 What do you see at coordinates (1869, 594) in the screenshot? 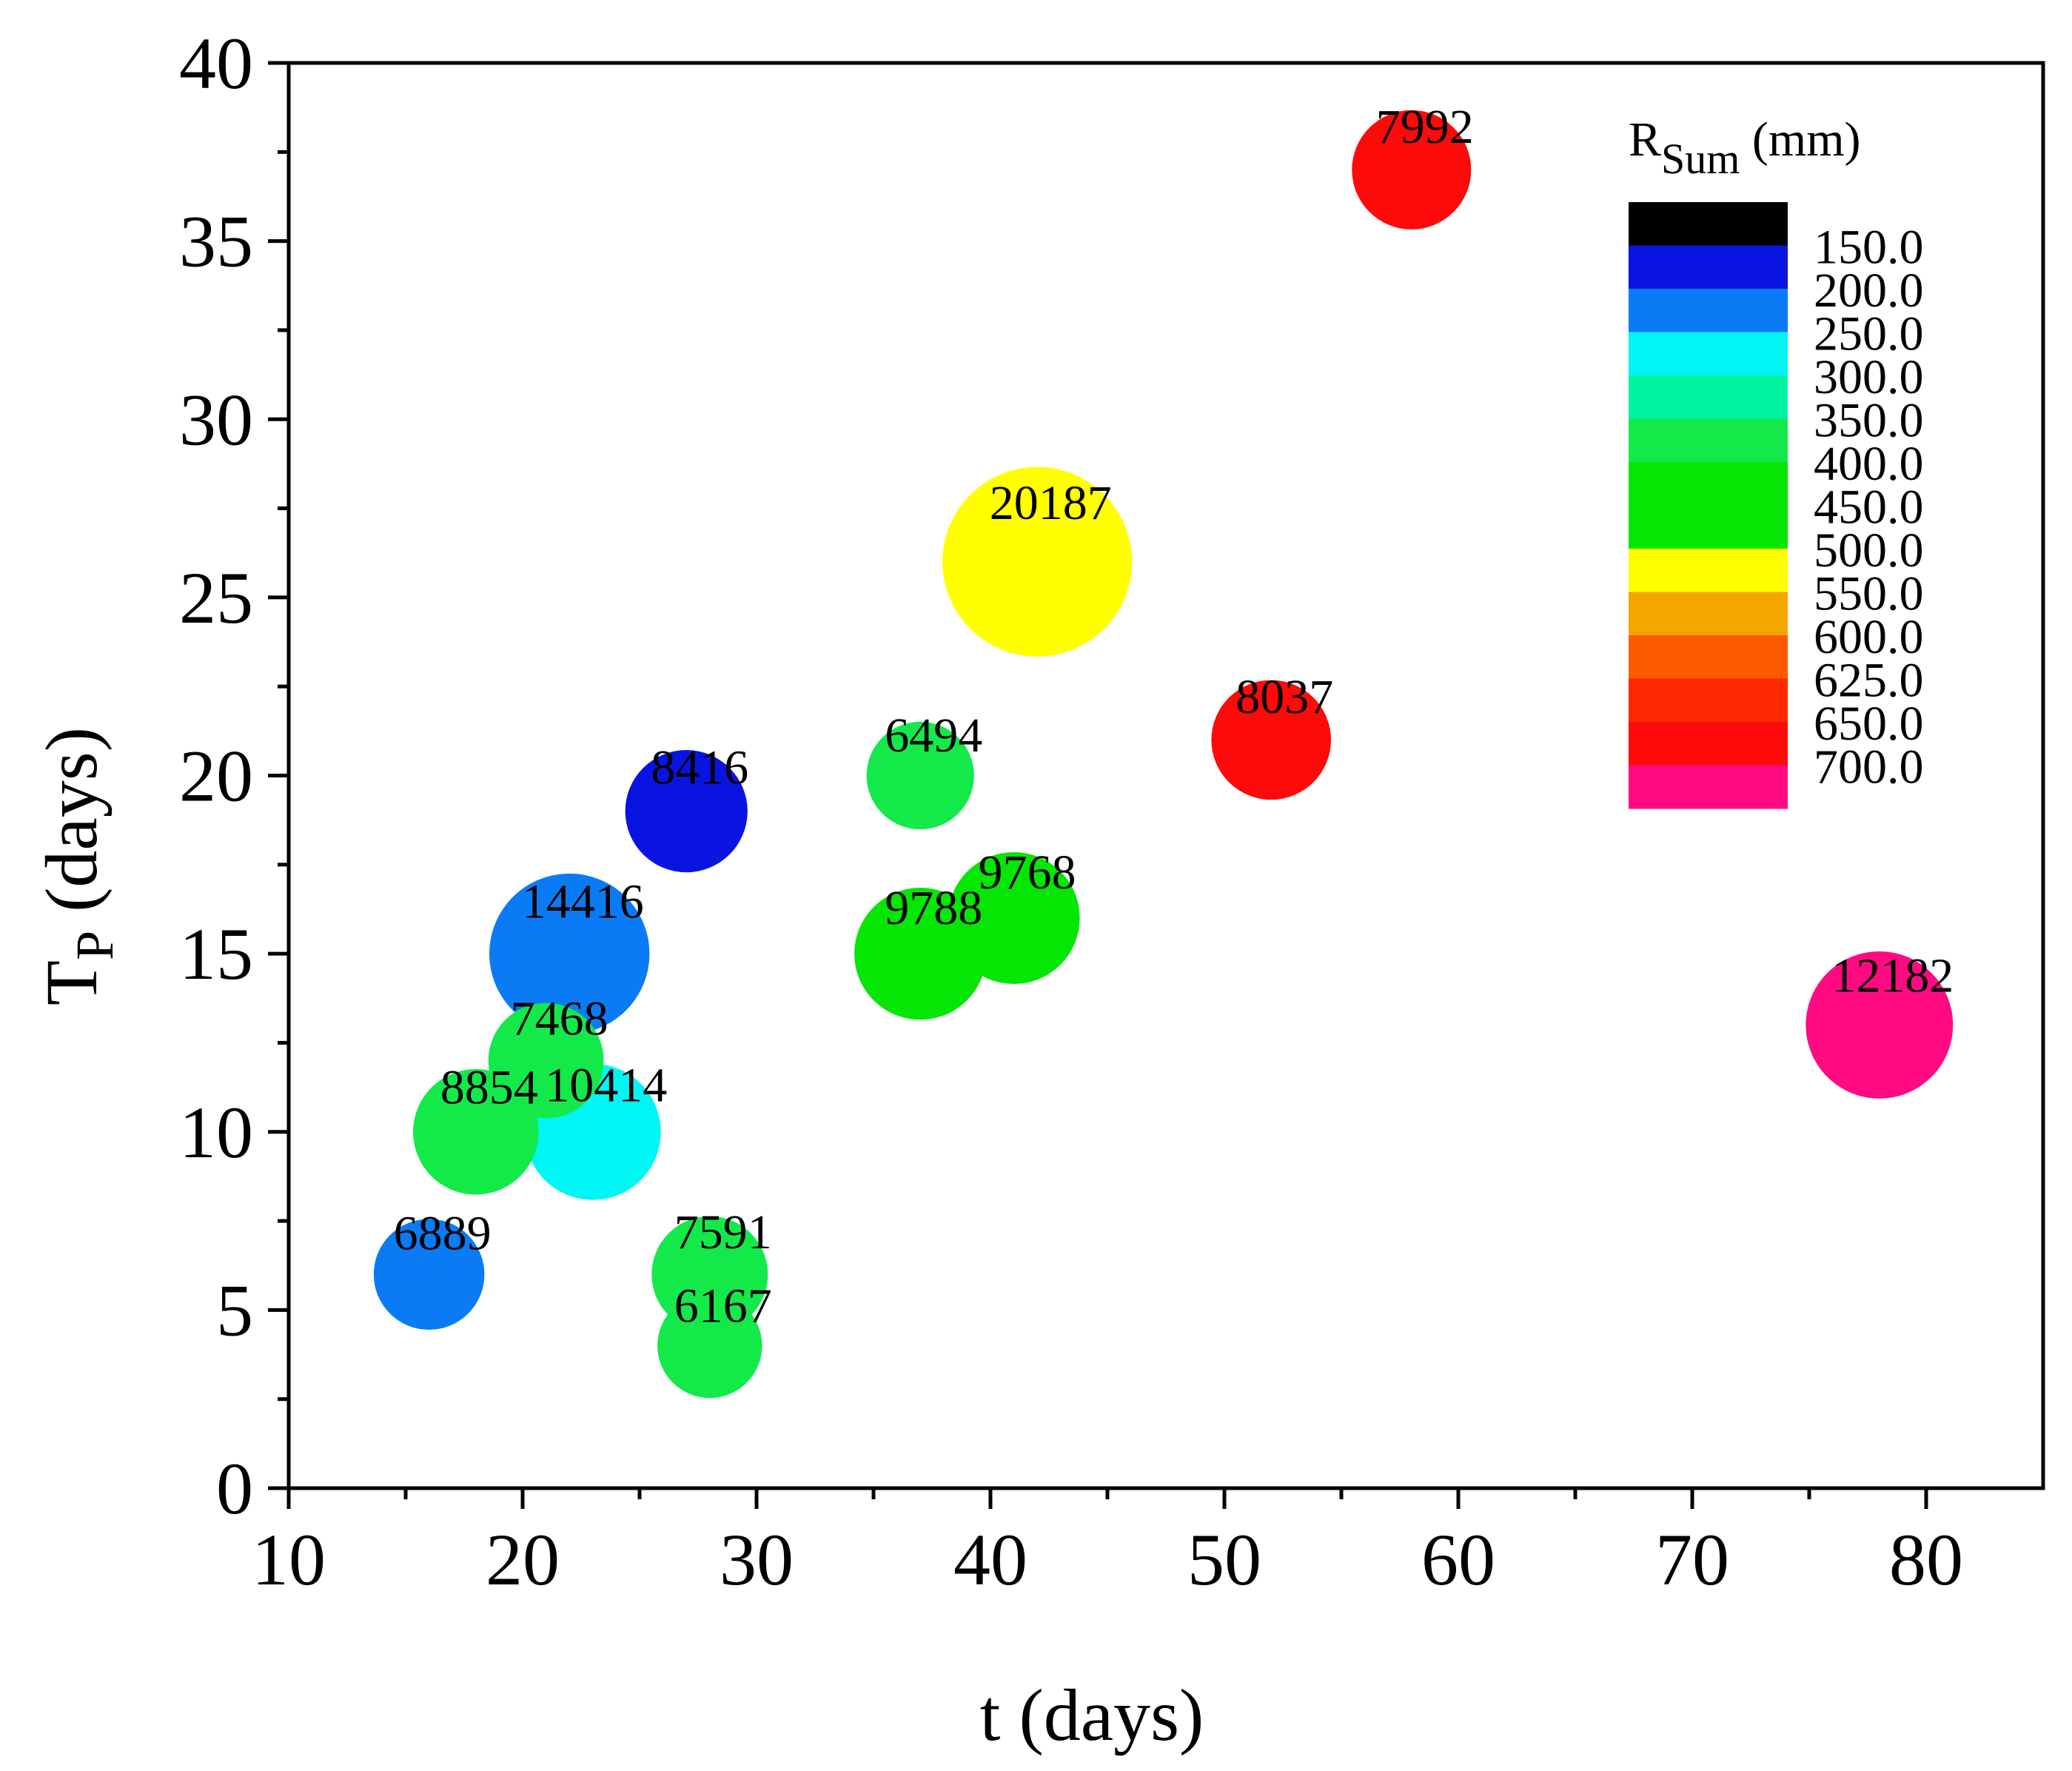
I see `colorbar-label: 550.0` at bounding box center [1869, 594].